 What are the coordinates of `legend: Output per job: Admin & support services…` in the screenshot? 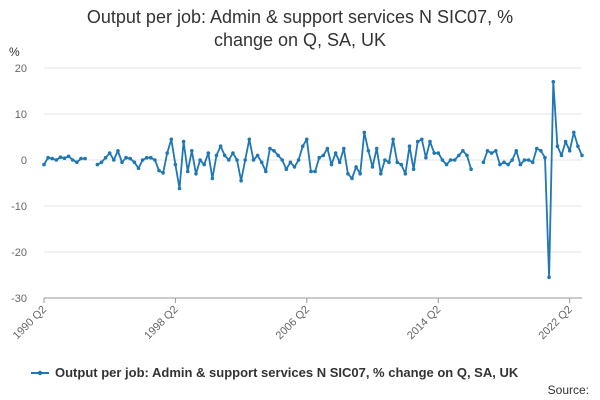 It's located at (275, 372).